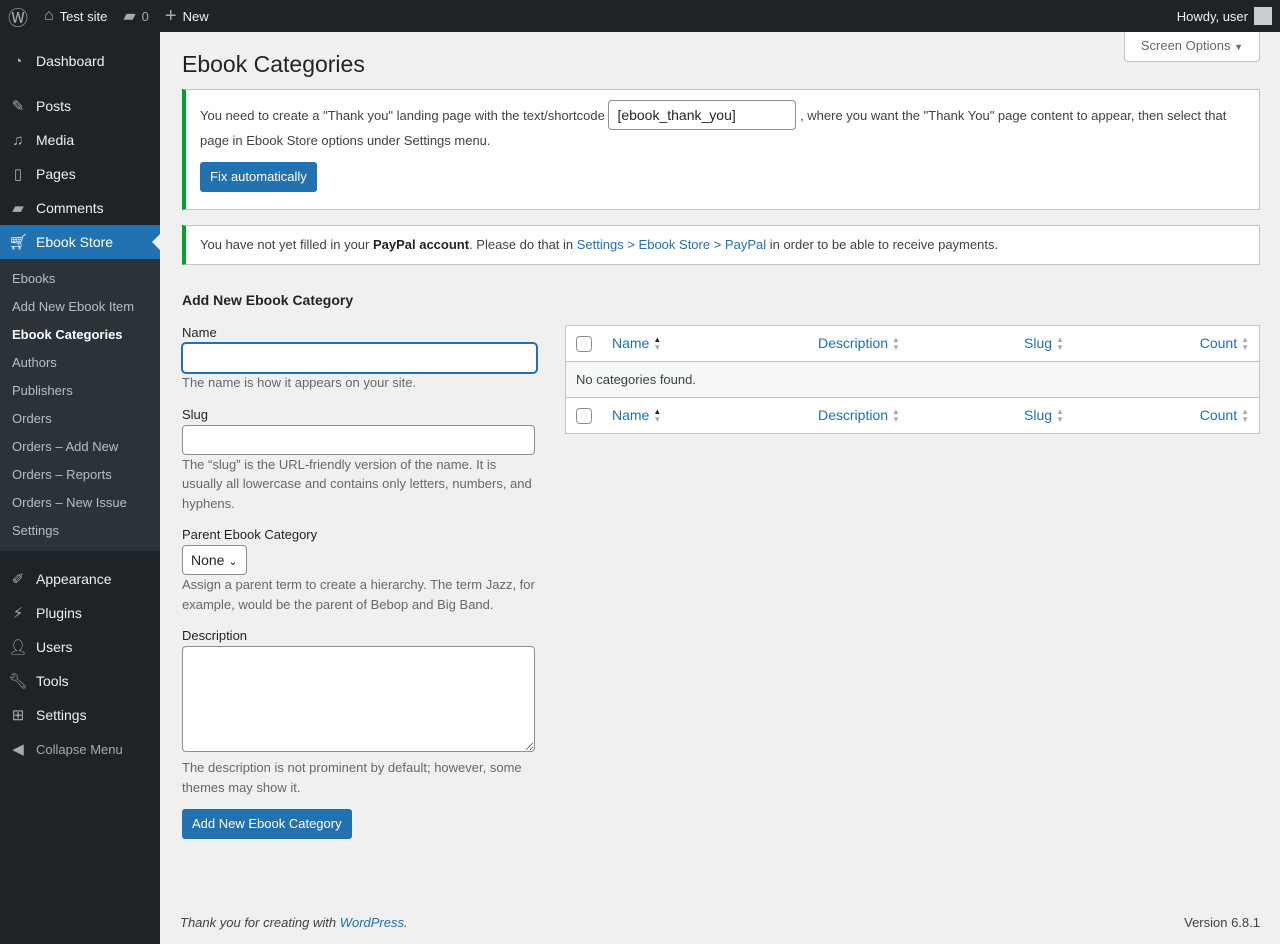 The image size is (1280, 944). I want to click on submenu-ebooks: Ebooks, so click(34, 278).